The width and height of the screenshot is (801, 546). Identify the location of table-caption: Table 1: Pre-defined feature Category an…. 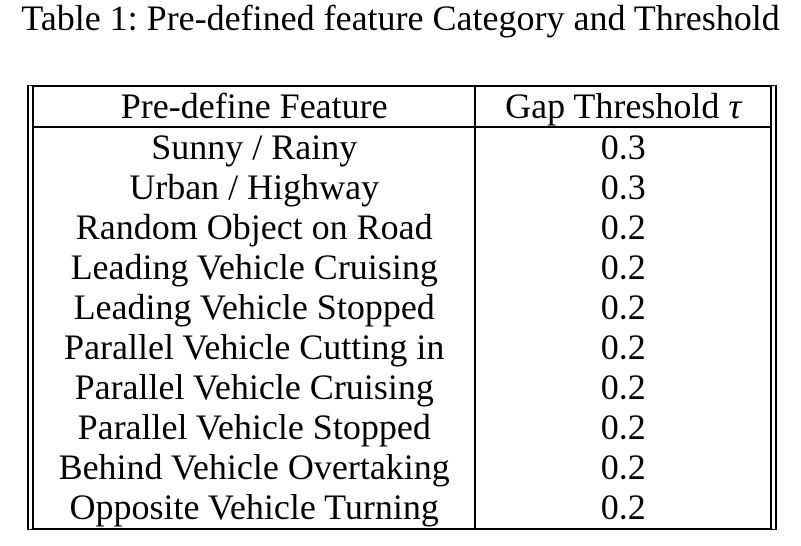
(400, 19).